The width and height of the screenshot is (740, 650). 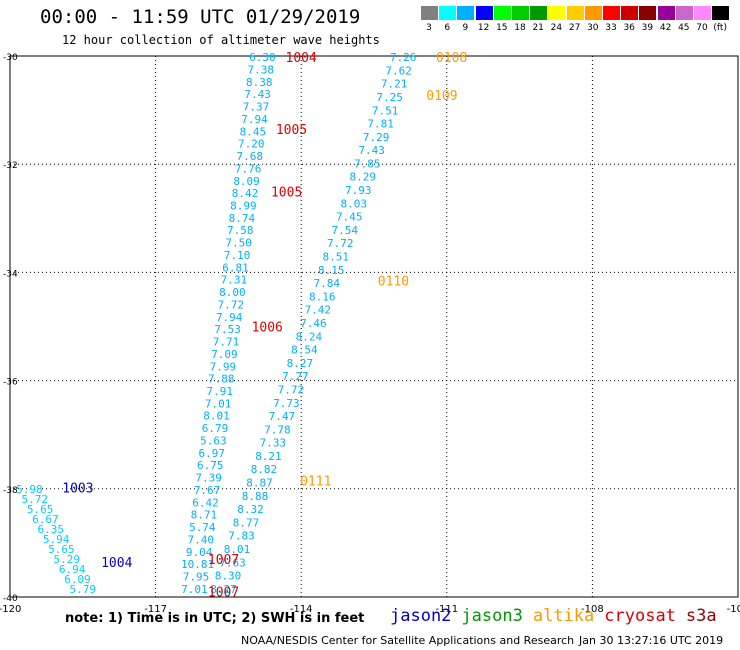 I want to click on wave-height-point: 7.10, so click(x=237, y=255).